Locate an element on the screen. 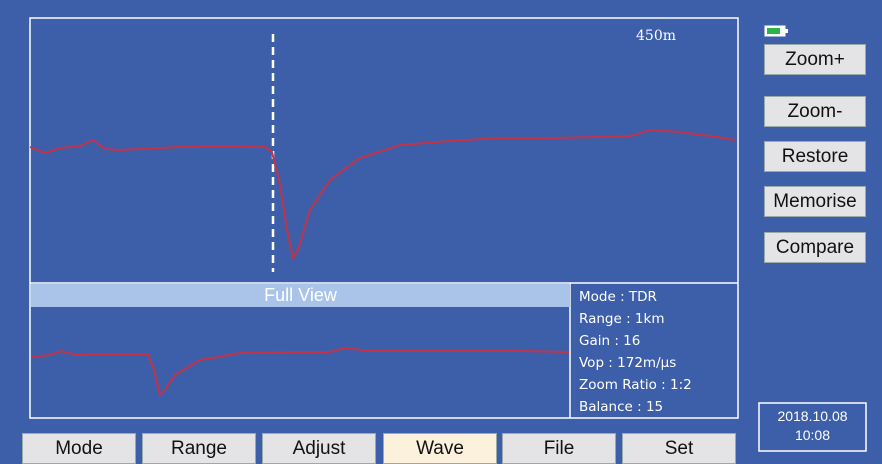  bottom-button: Wave is located at coordinates (440, 448).